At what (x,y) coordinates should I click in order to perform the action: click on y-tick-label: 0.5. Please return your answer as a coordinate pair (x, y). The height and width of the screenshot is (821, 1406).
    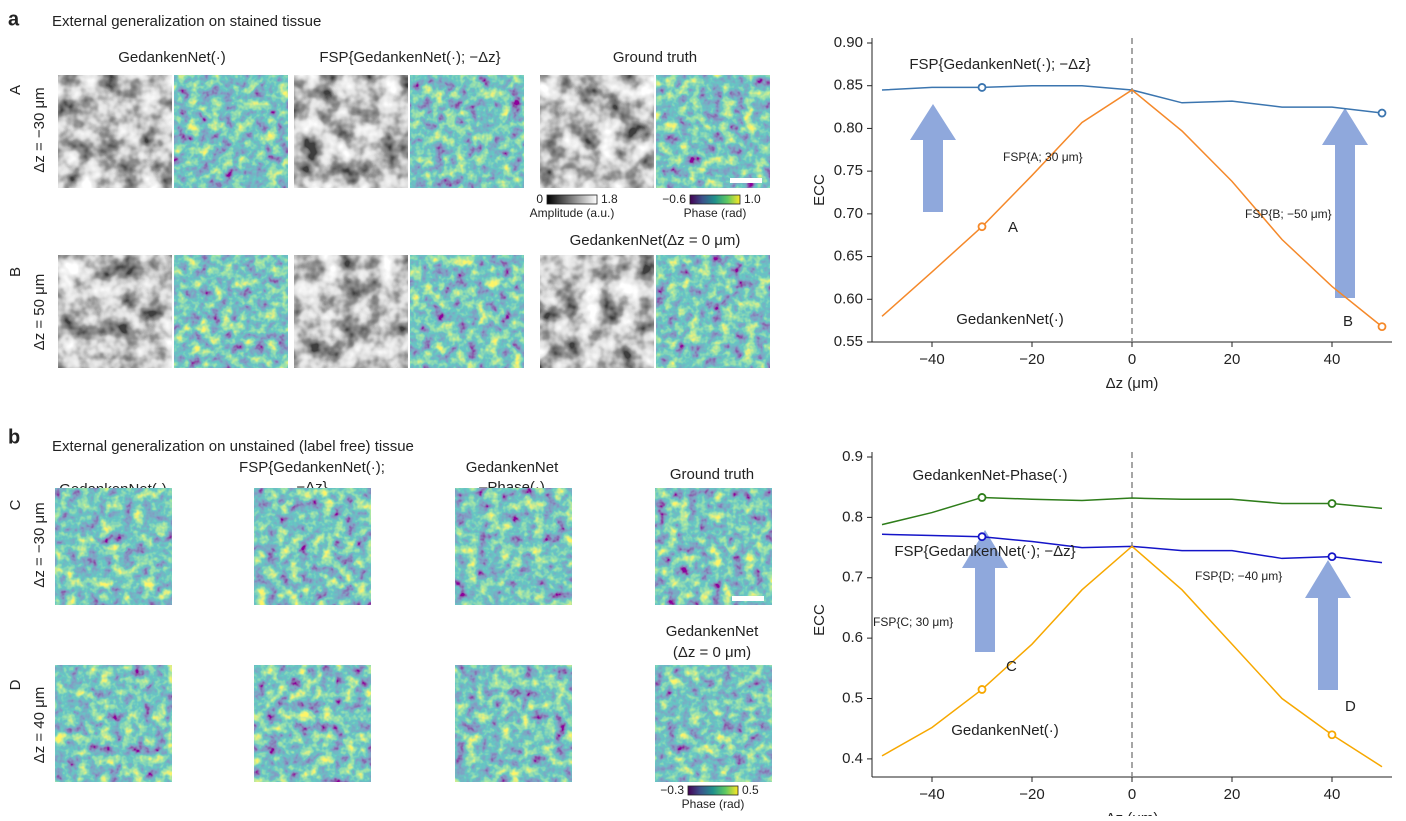
    Looking at the image, I should click on (852, 697).